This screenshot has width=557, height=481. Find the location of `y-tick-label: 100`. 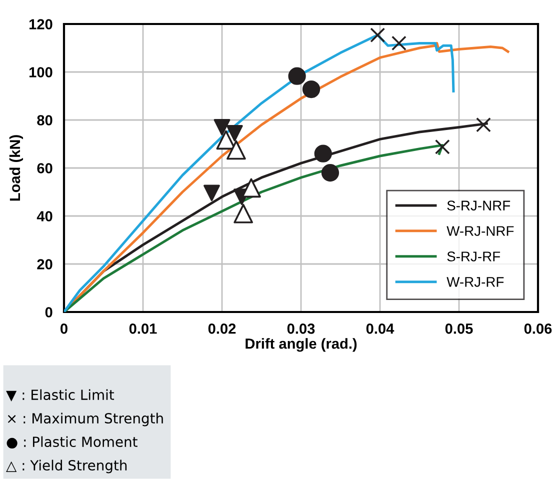

y-tick-label: 100 is located at coordinates (40, 72).